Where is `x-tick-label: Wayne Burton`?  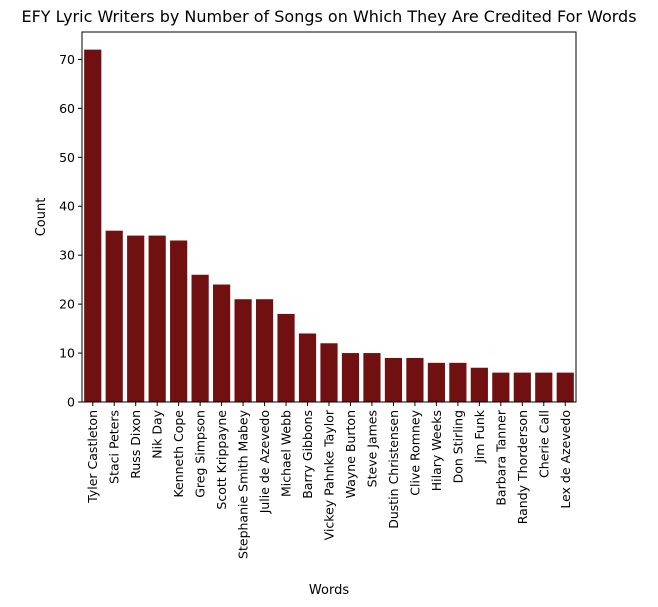
x-tick-label: Wayne Burton is located at coordinates (350, 454).